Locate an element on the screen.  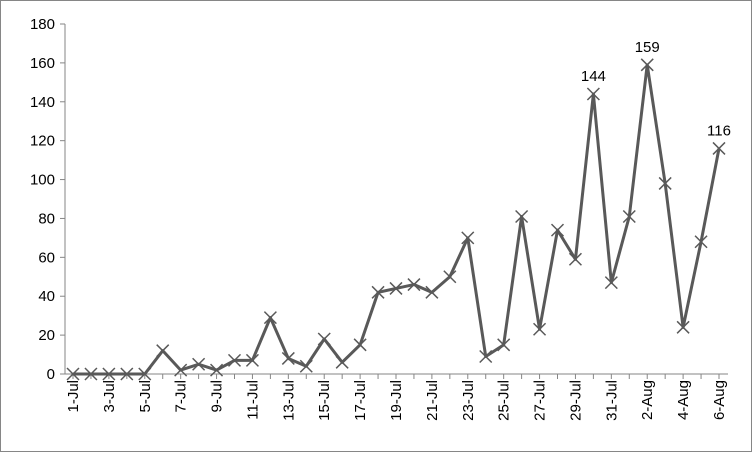
x-tick-label: 23-Jul is located at coordinates (468, 400).